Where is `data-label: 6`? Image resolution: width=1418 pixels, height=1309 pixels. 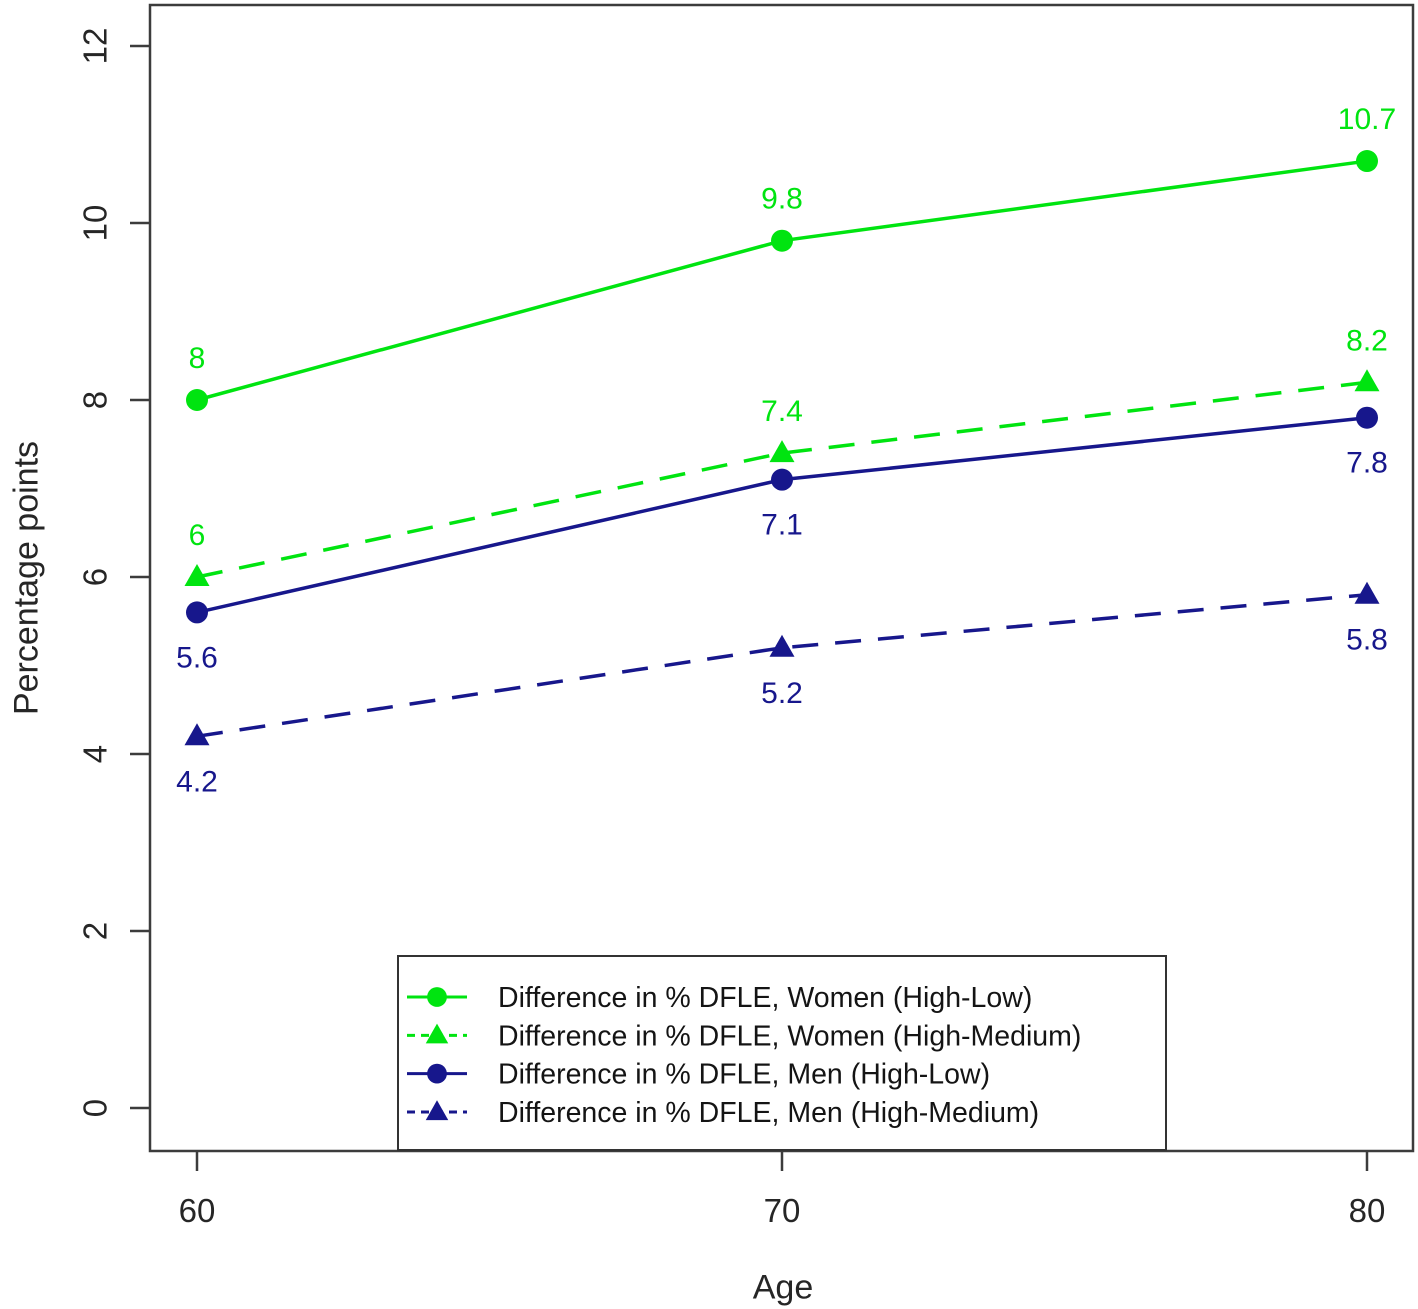 data-label: 6 is located at coordinates (197, 535).